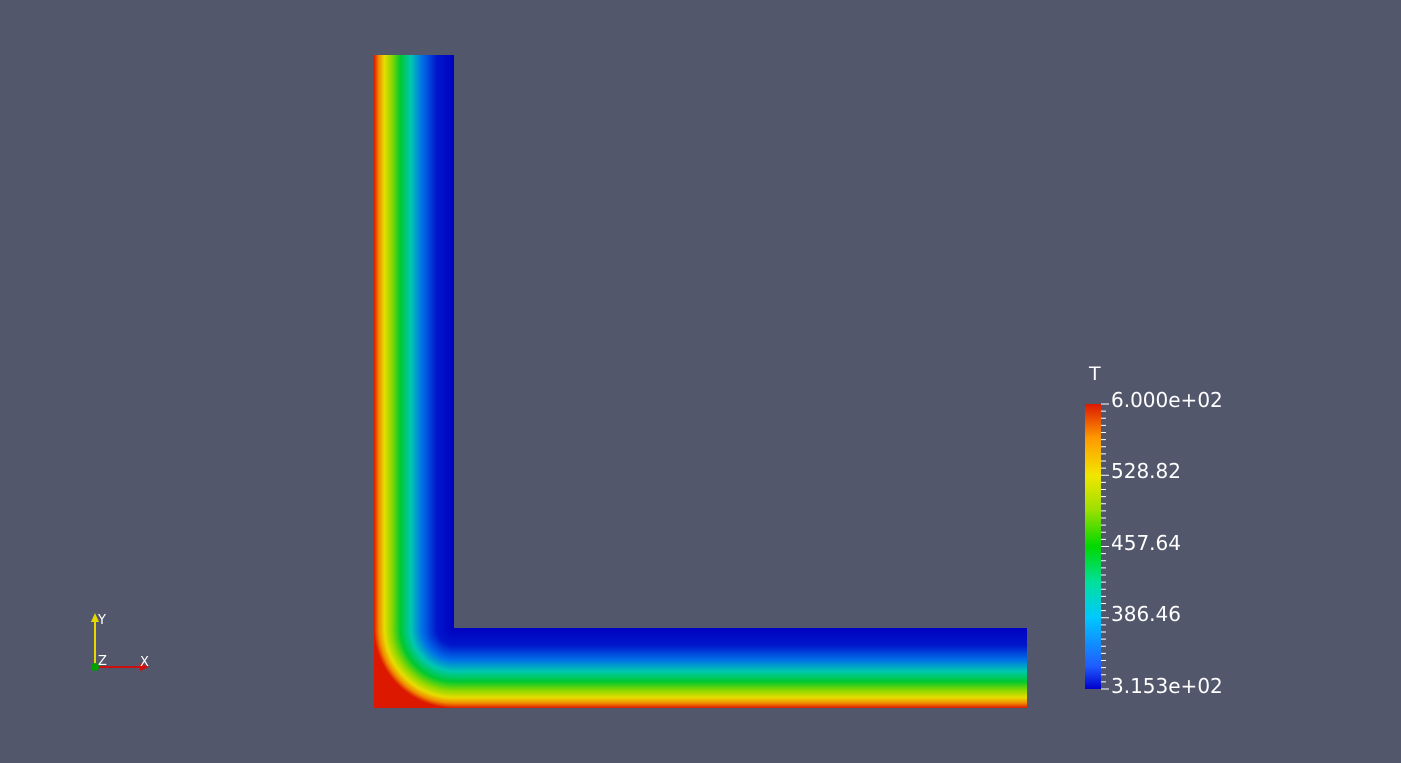 This screenshot has height=763, width=1401. I want to click on z-axis-dot, so click(95, 667).